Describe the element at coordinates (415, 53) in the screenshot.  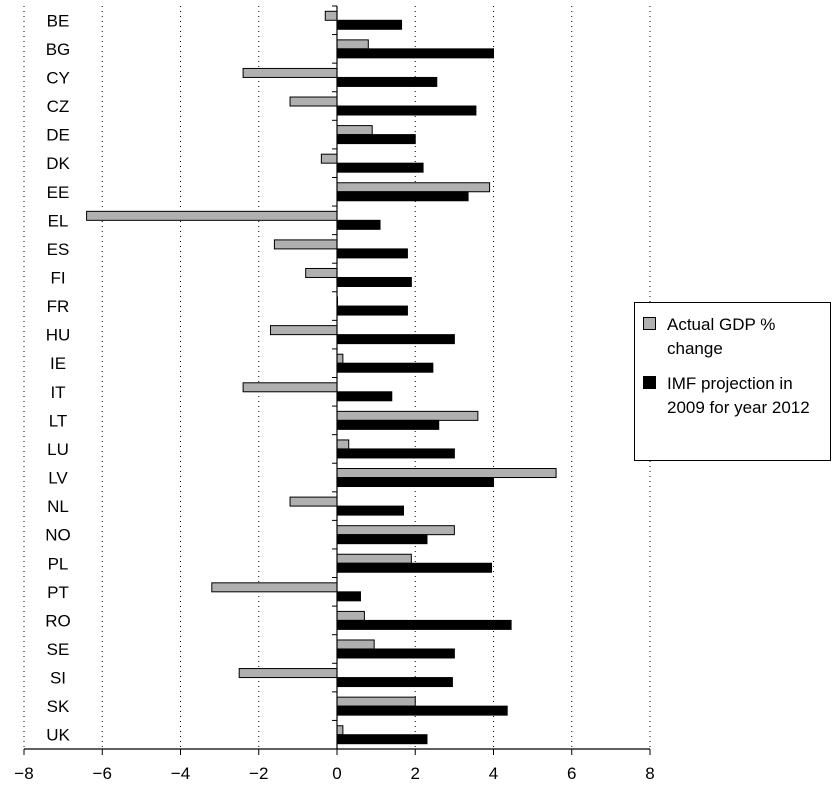
I see `bar-imf-BG` at that location.